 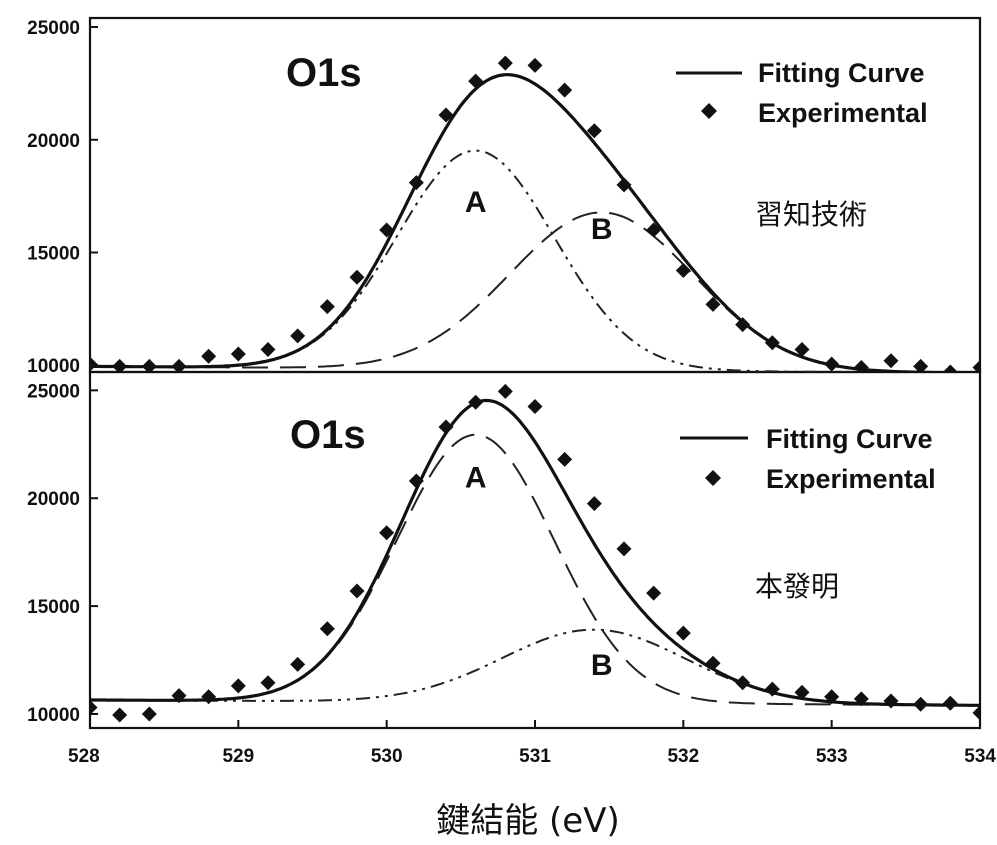 What do you see at coordinates (832, 756) in the screenshot?
I see `x-tick-label: 533` at bounding box center [832, 756].